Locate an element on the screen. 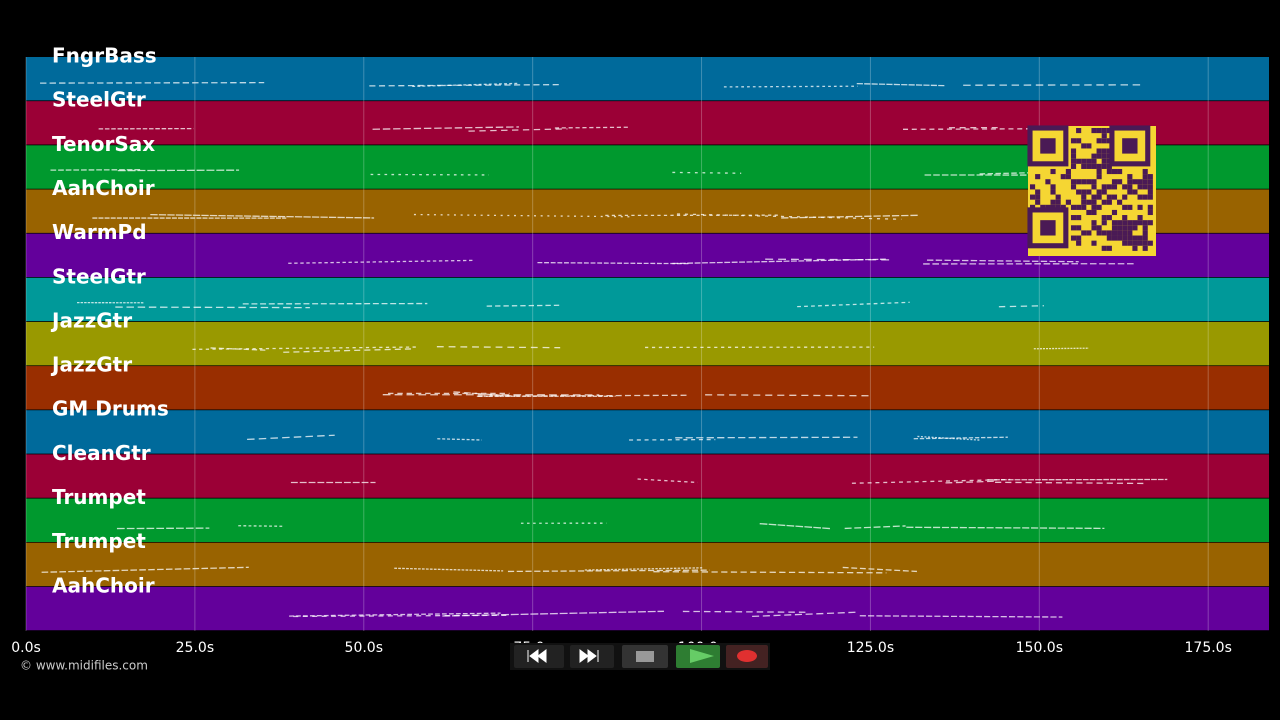 Image resolution: width=1280 pixels, height=720 pixels. track-label: AahChoir is located at coordinates (103, 585).